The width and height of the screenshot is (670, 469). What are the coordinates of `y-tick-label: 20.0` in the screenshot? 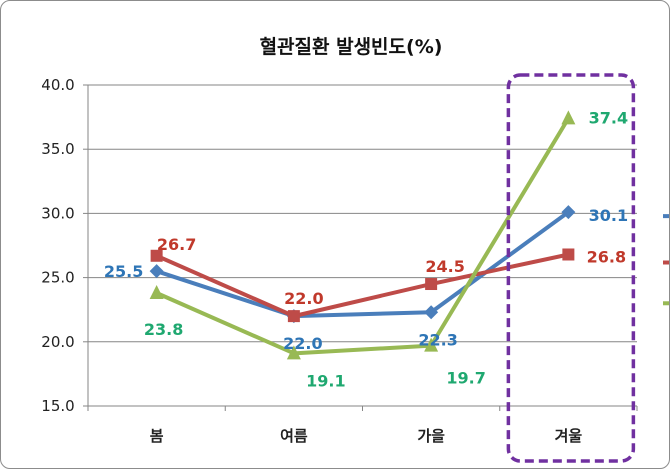 It's located at (57, 342).